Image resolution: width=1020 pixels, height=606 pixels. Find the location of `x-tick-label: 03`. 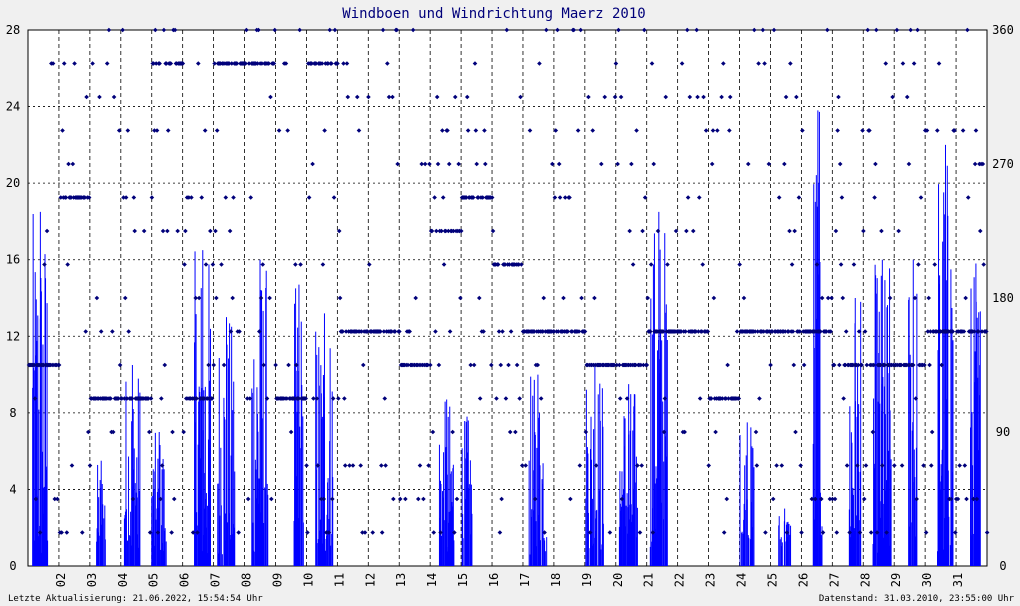

x-tick-label: 03 is located at coordinates (92, 580).